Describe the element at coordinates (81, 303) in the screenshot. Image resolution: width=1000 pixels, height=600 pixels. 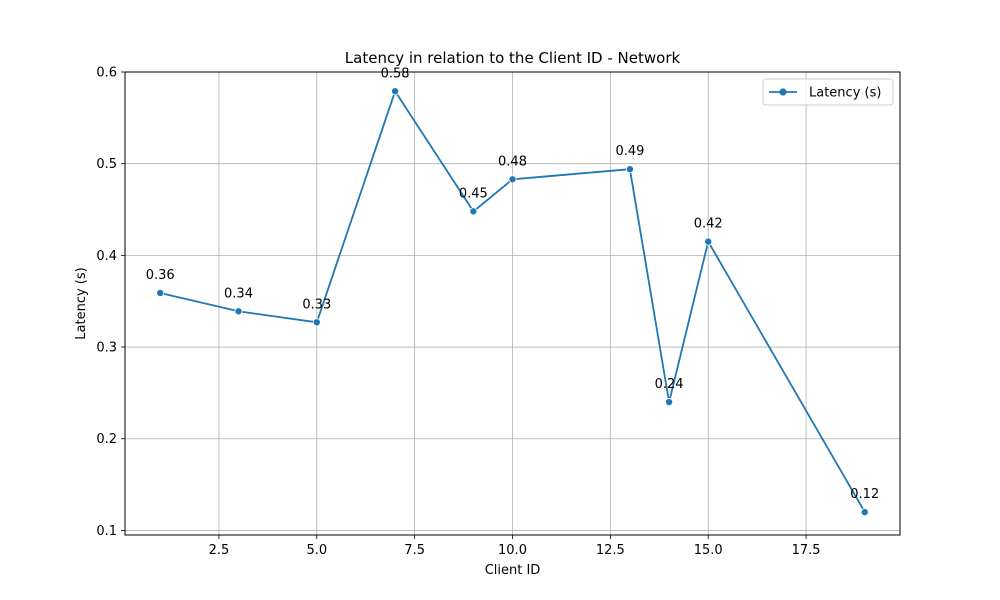
I see `y-axis-label: Latency (s)` at that location.